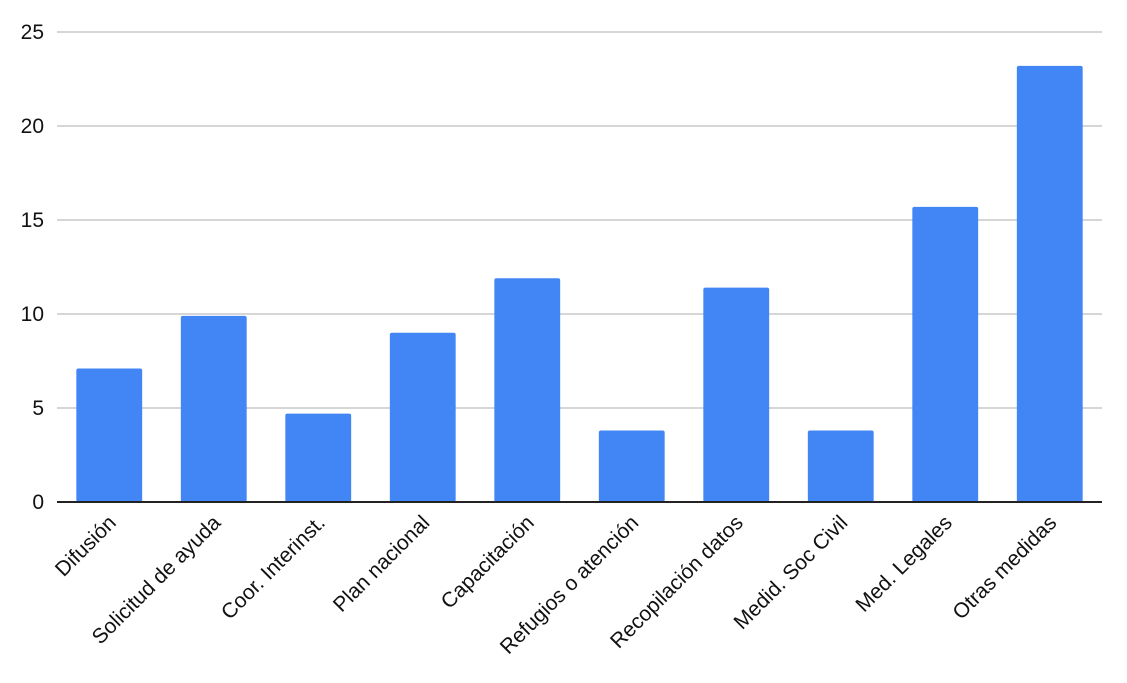  What do you see at coordinates (32, 126) in the screenshot?
I see `y-tick-label: 20` at bounding box center [32, 126].